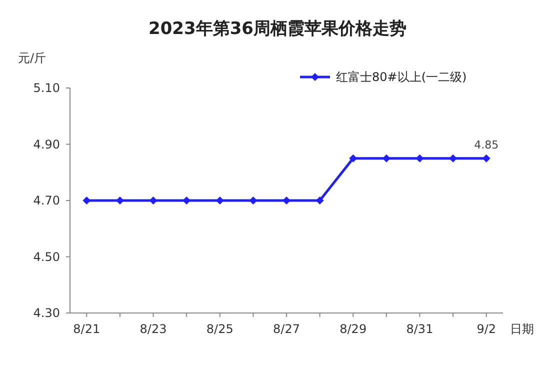 The height and width of the screenshot is (391, 555). I want to click on x-tick-label: 9/2, so click(486, 329).